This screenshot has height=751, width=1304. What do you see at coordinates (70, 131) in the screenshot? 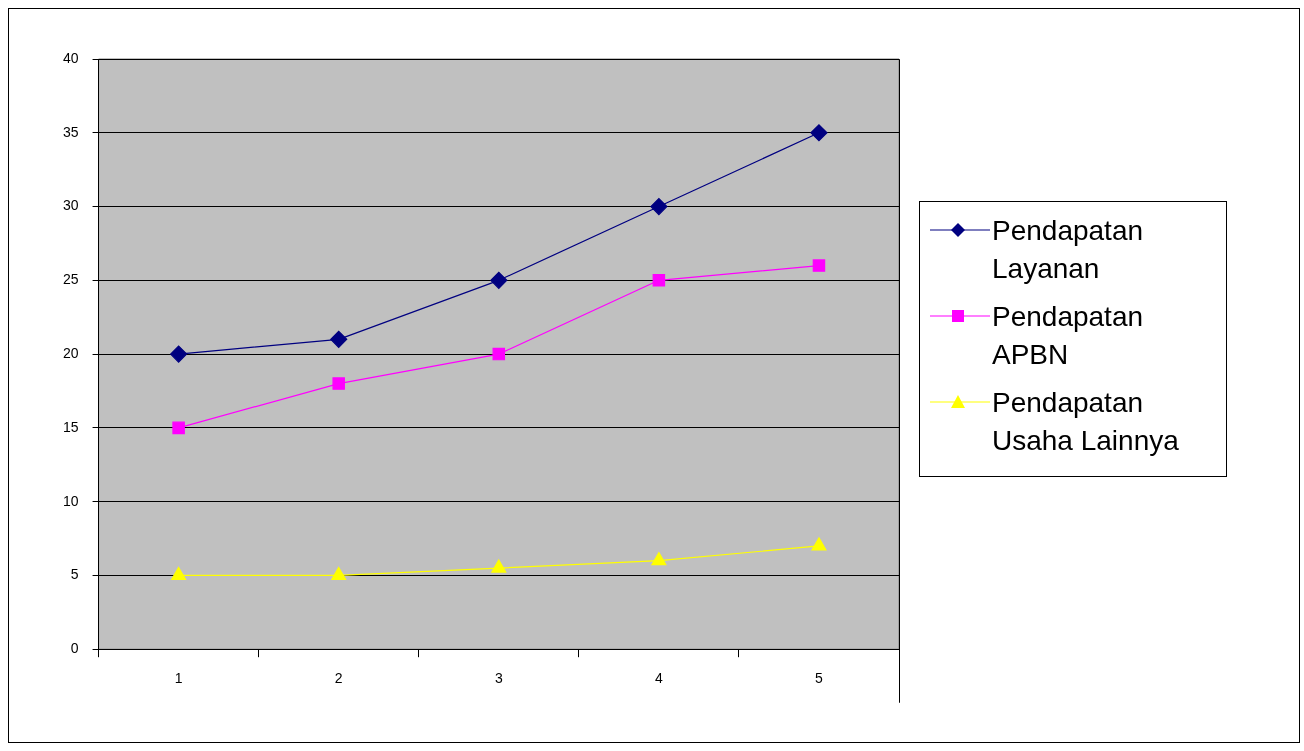
I see `y-tick-label: 35` at bounding box center [70, 131].